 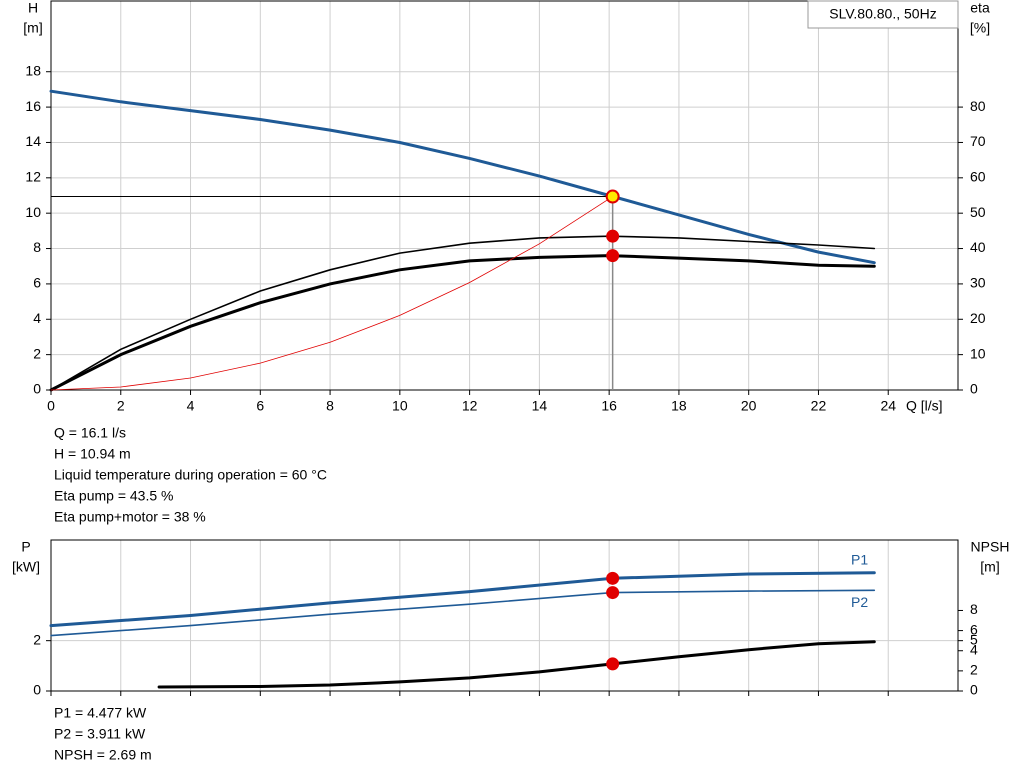 I want to click on y2-tick-label: 6, so click(x=974, y=629).